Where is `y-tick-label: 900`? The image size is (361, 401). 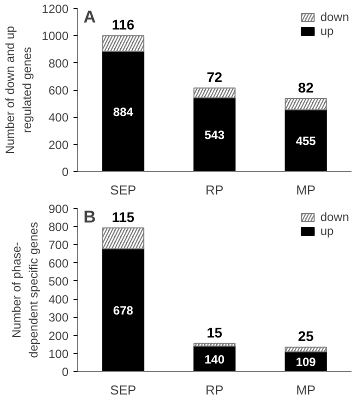 y-tick-label: 900 is located at coordinates (58, 209).